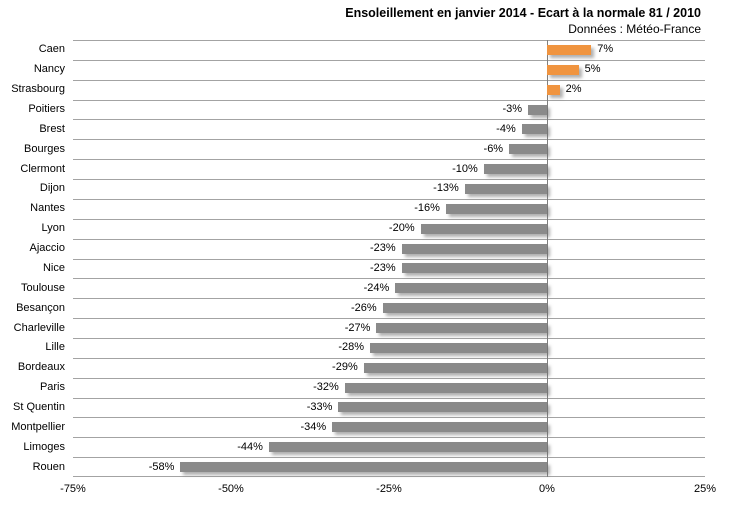 This screenshot has width=729, height=505. I want to click on category-label-strasbourg: Strasbourg, so click(38, 89).